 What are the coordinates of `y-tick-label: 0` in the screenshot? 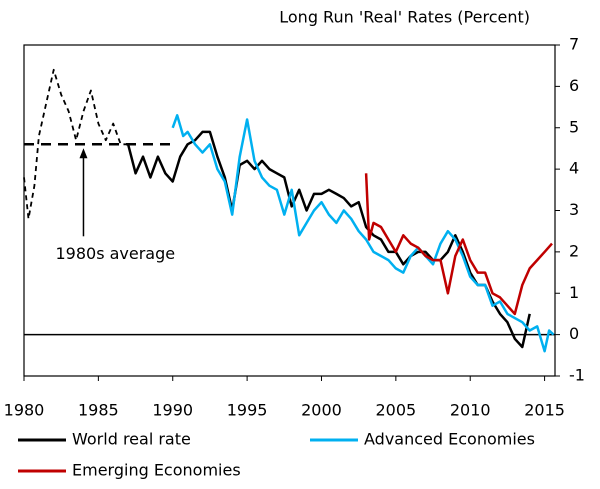 It's located at (574, 333).